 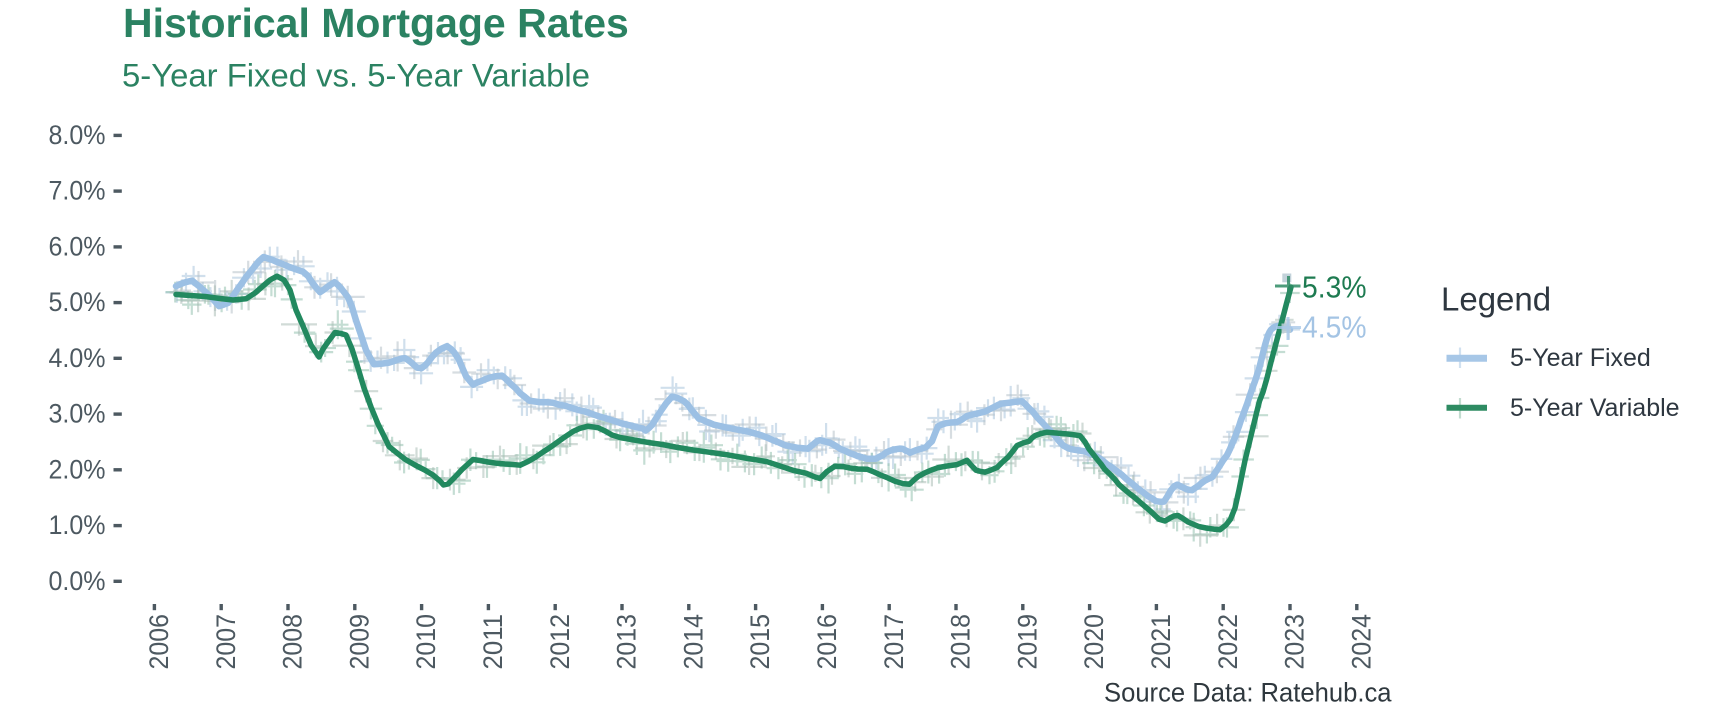 What do you see at coordinates (1595, 408) in the screenshot?
I see `svg-text: 5-Year Variable` at bounding box center [1595, 408].